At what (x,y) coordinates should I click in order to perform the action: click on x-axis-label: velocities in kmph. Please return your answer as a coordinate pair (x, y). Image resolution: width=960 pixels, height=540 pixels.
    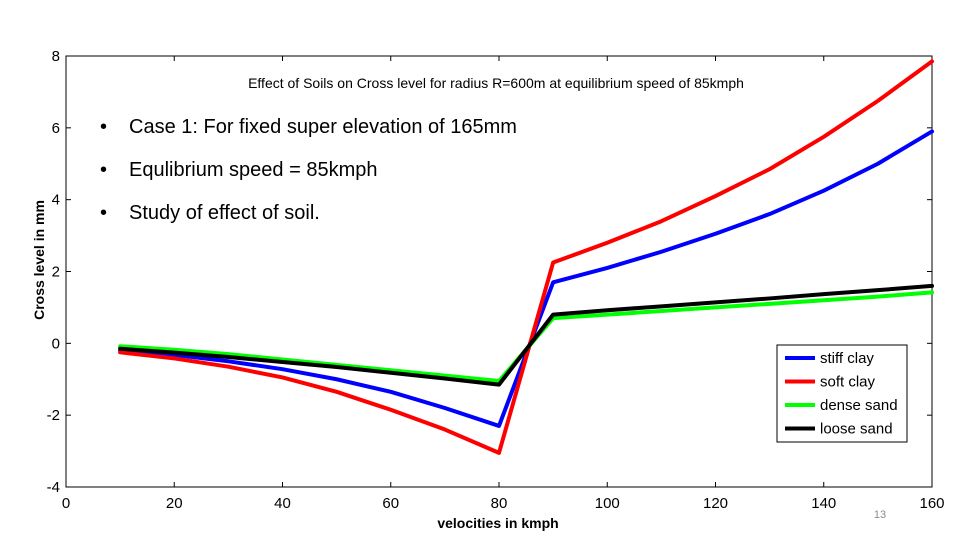
    Looking at the image, I should click on (497, 523).